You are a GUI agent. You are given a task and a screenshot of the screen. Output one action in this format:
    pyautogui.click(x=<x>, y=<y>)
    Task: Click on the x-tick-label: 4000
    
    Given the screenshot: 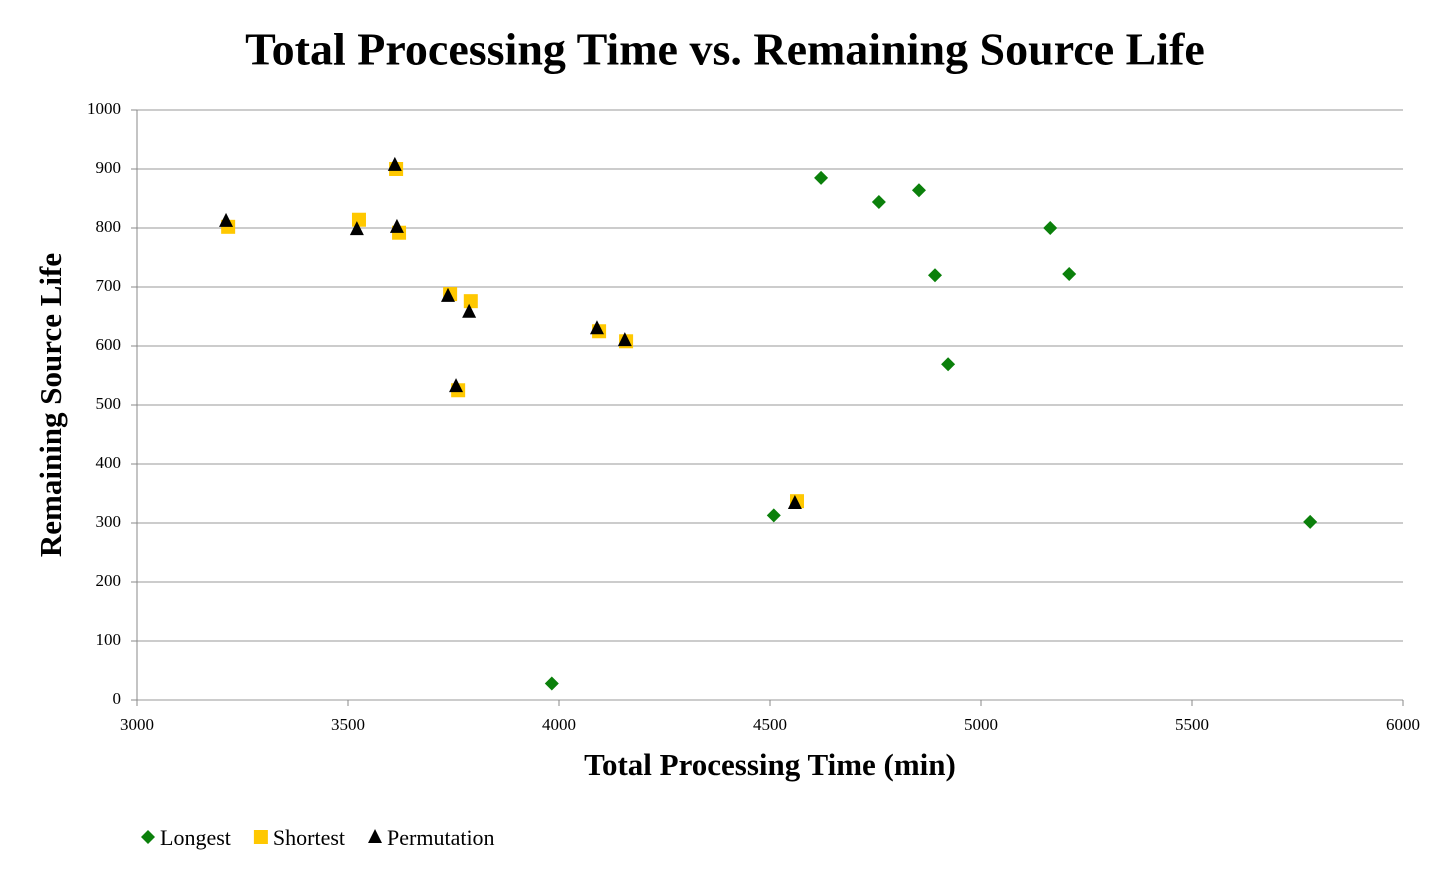 What is the action you would take?
    pyautogui.click(x=559, y=724)
    